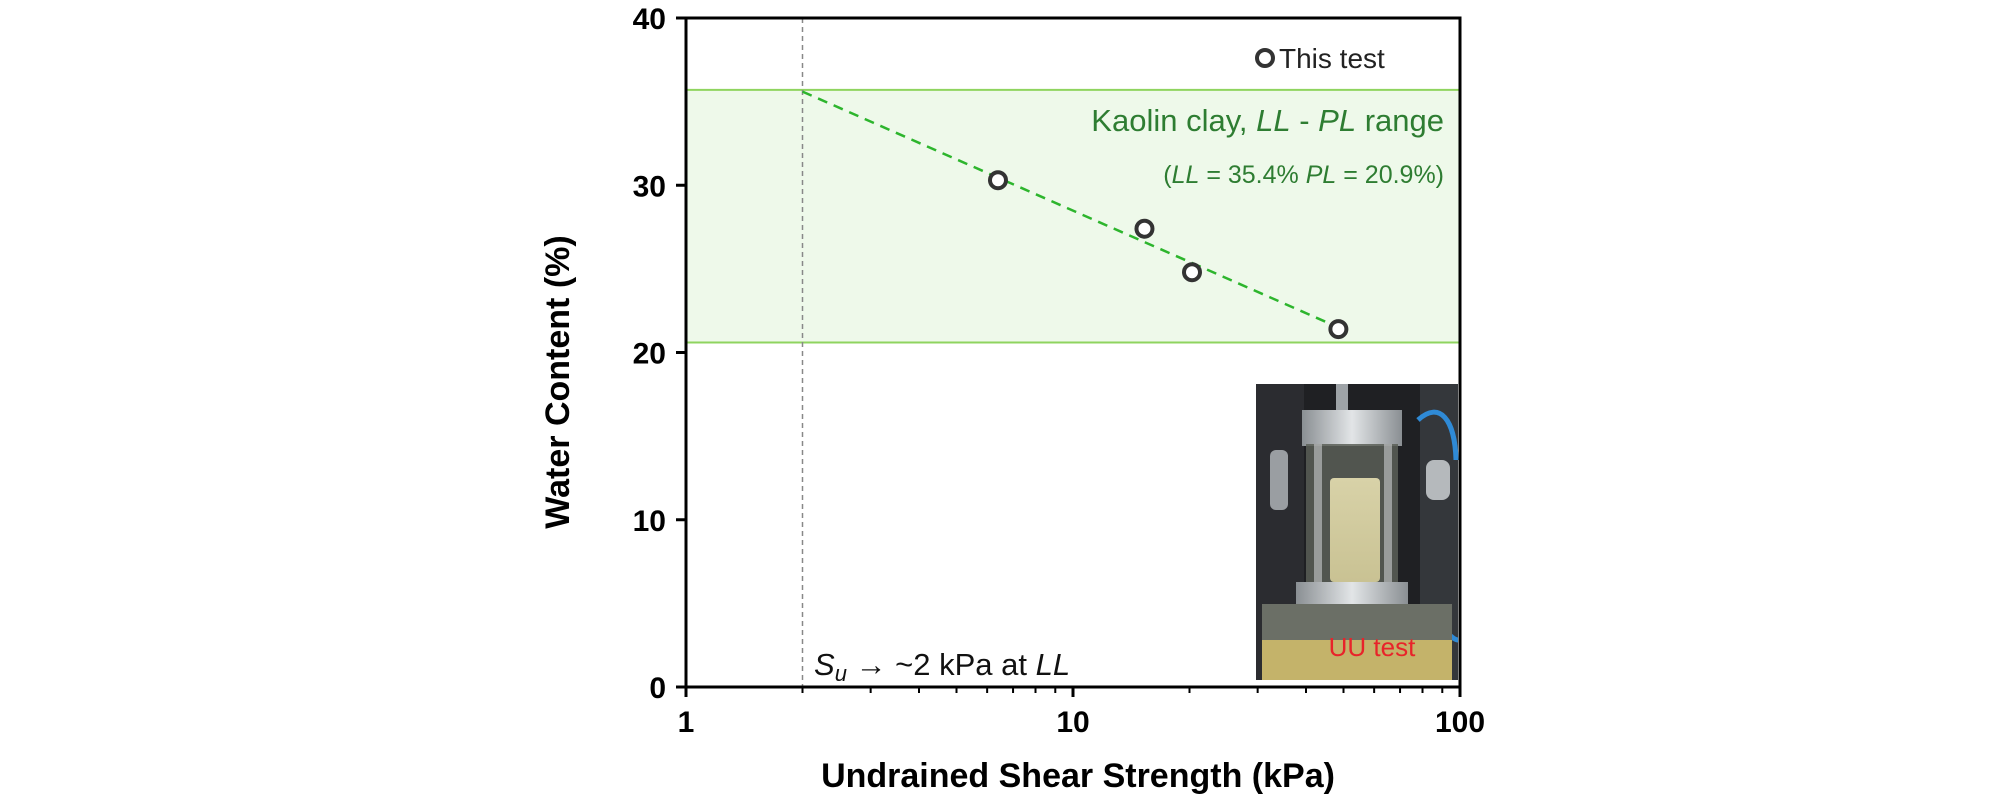 Image resolution: width=2008 pixels, height=804 pixels. What do you see at coordinates (649, 186) in the screenshot?
I see `y-tick-label: 30` at bounding box center [649, 186].